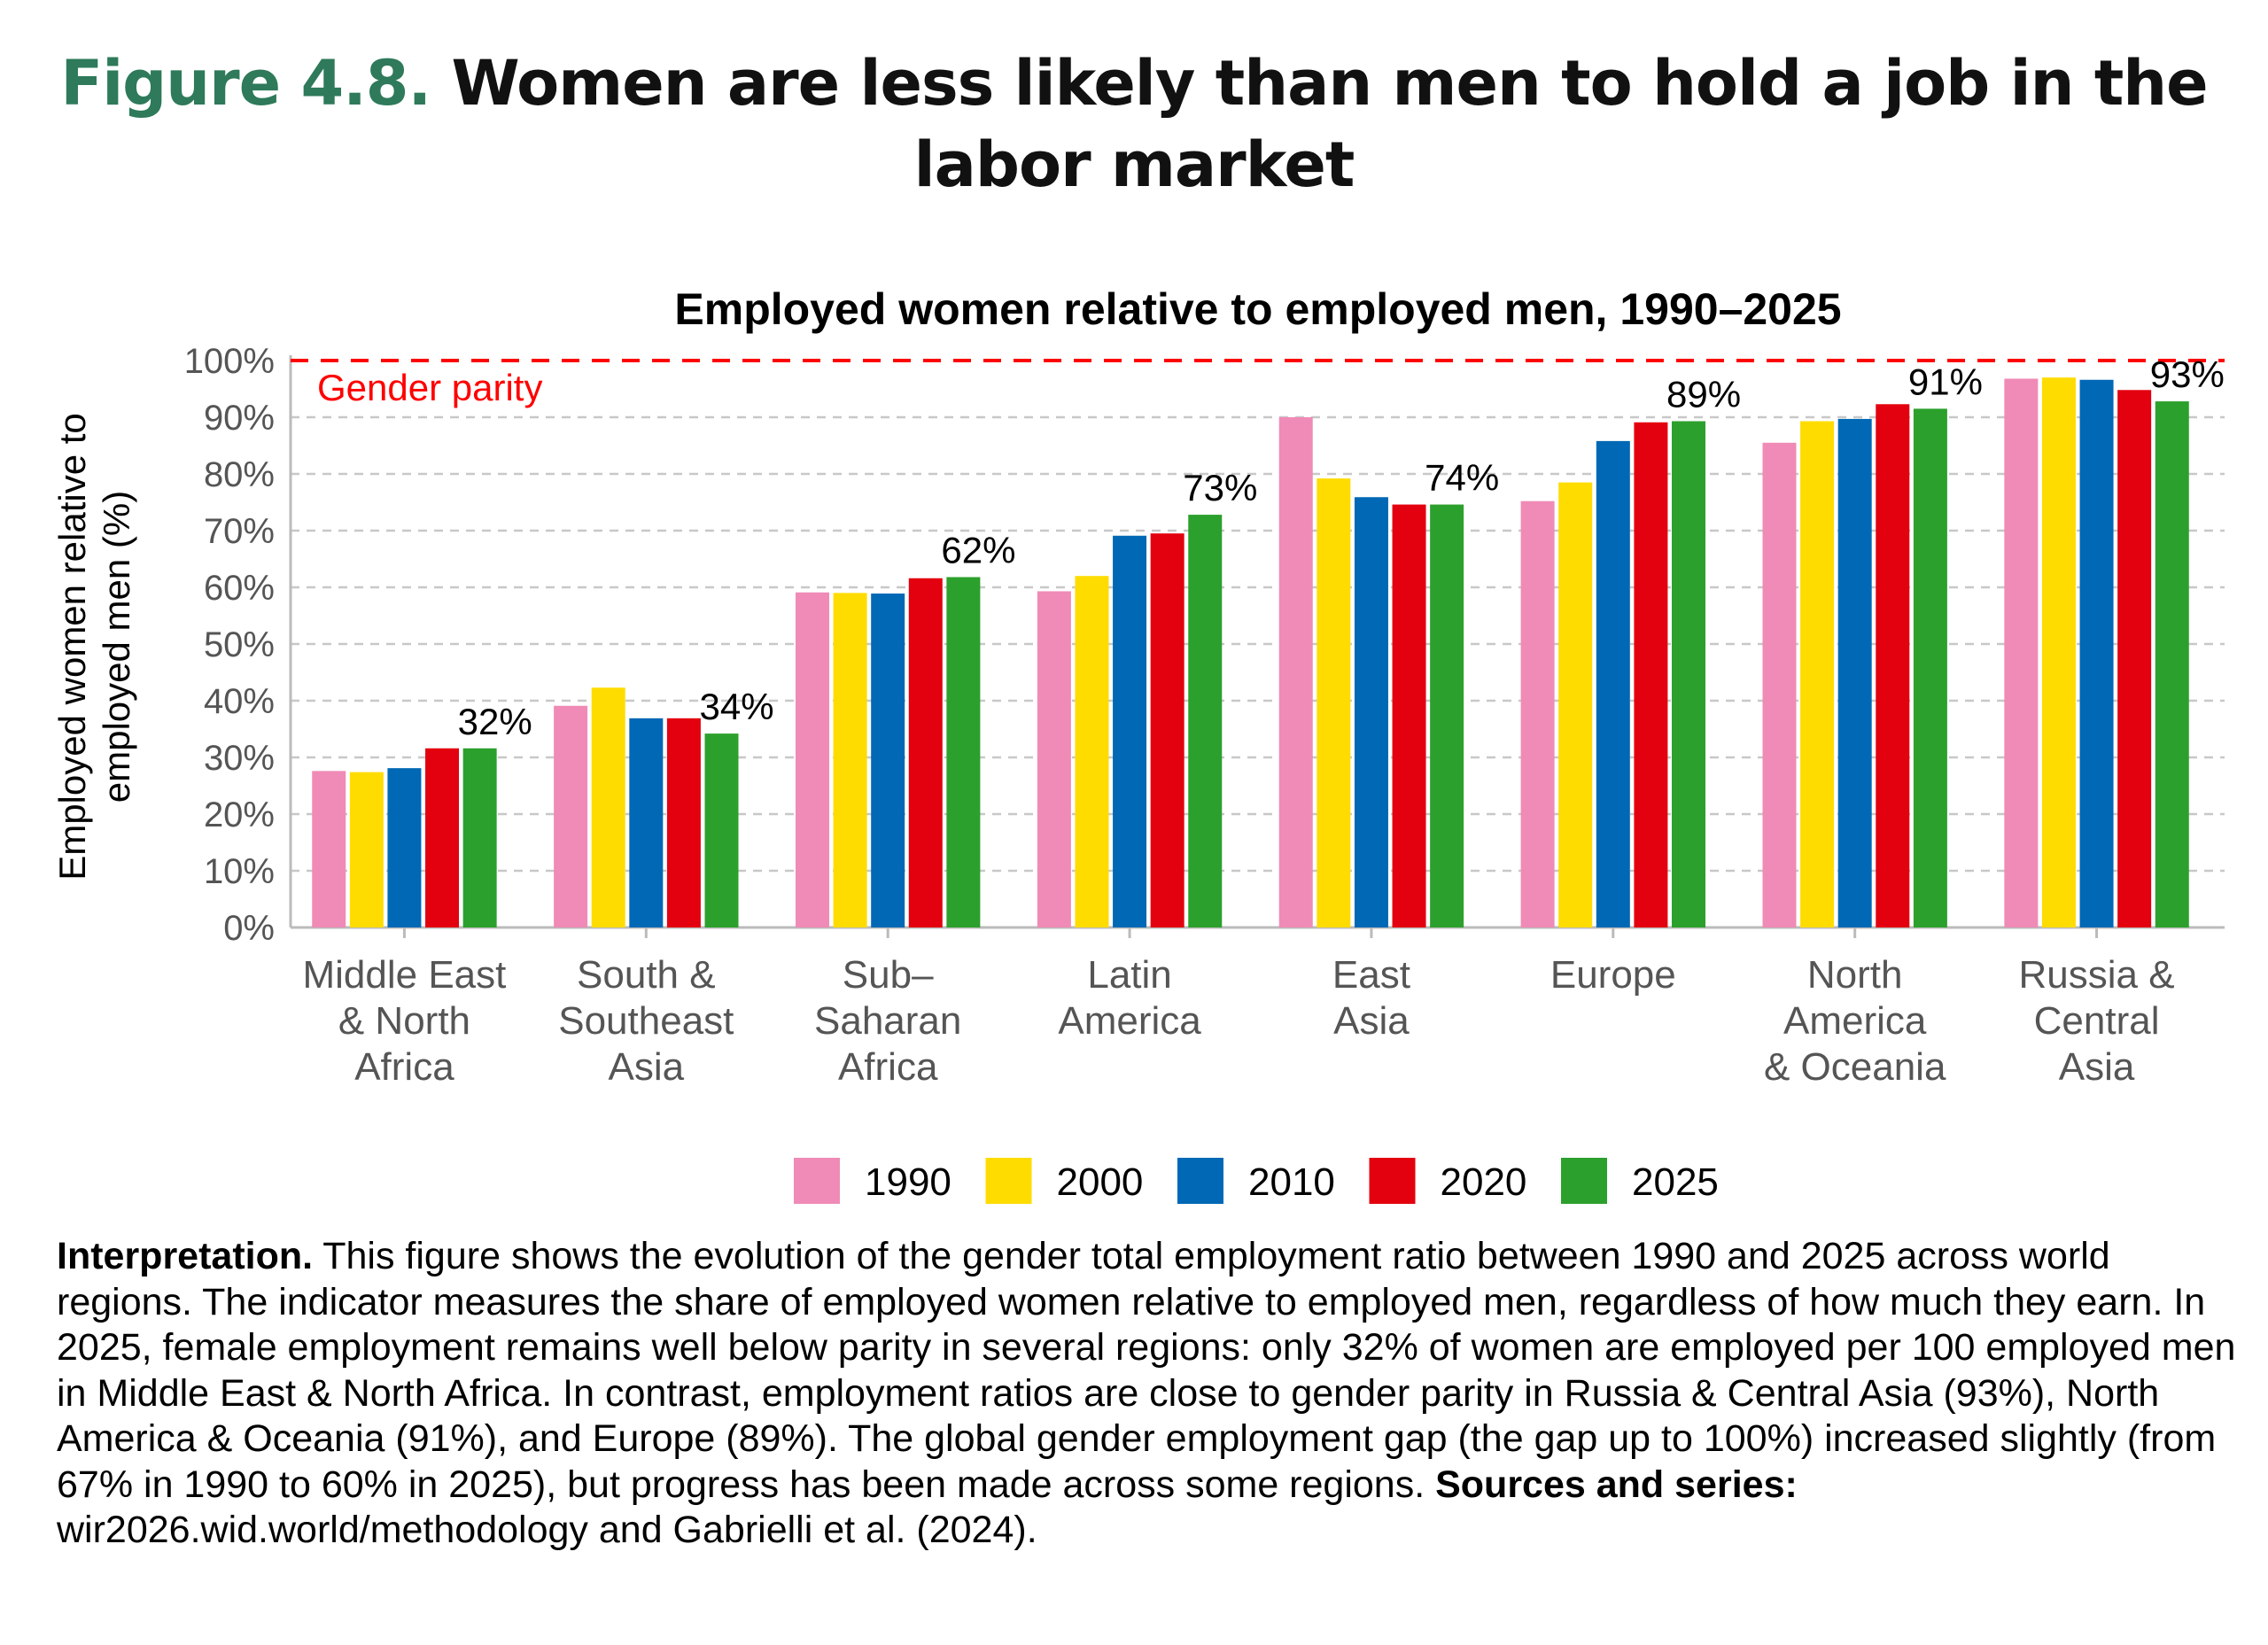 The width and height of the screenshot is (2268, 1645). I want to click on figure-number: Figure 4.8., so click(245, 83).